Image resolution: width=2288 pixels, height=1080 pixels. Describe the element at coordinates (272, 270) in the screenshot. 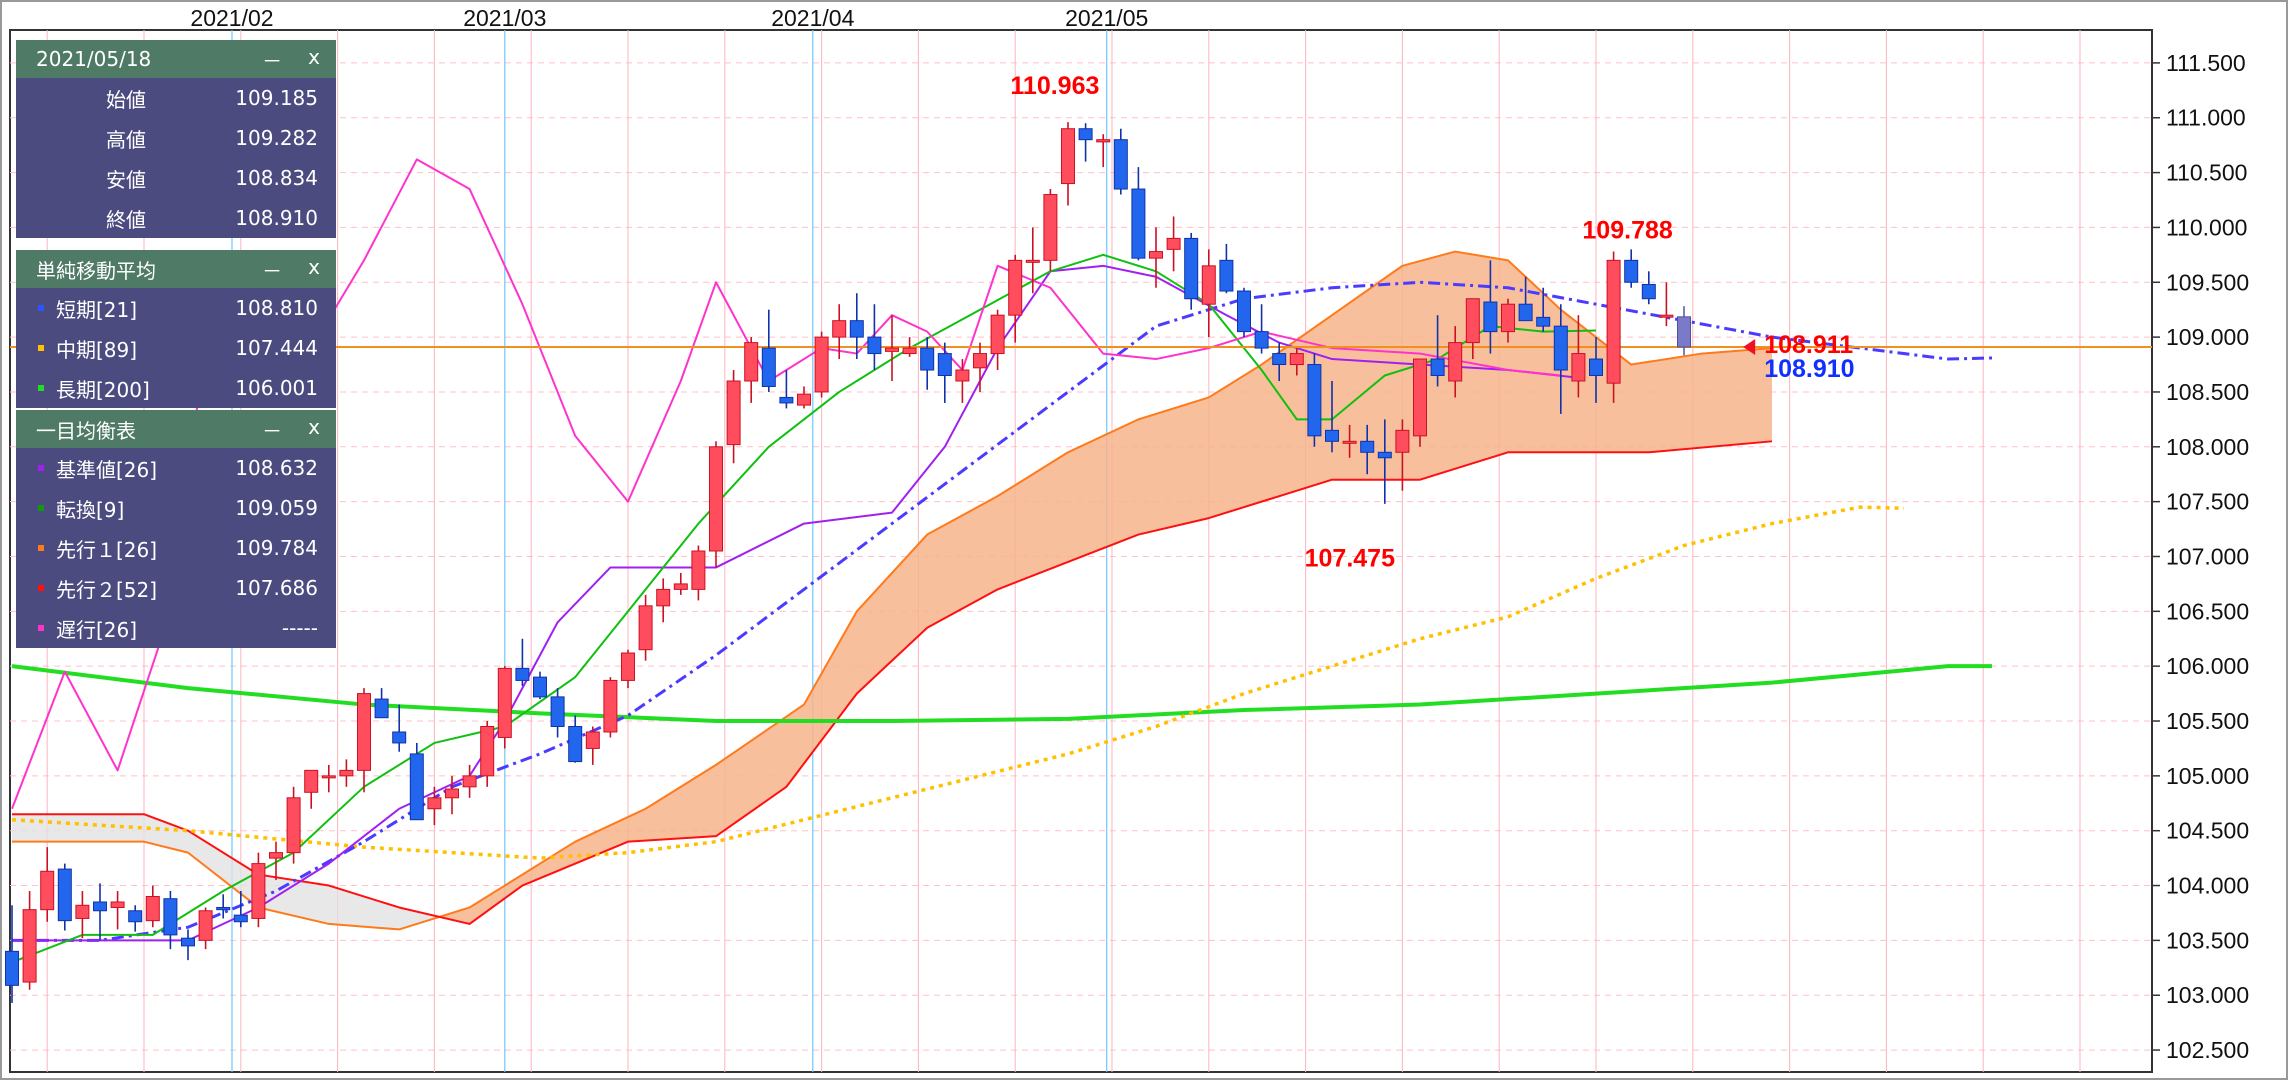

I see `sma-minimize-button: －` at that location.